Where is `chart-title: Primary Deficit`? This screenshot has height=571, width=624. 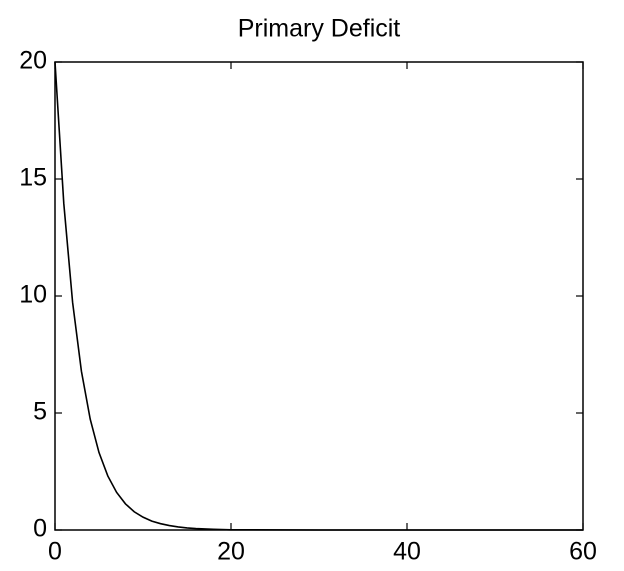
chart-title: Primary Deficit is located at coordinates (319, 29).